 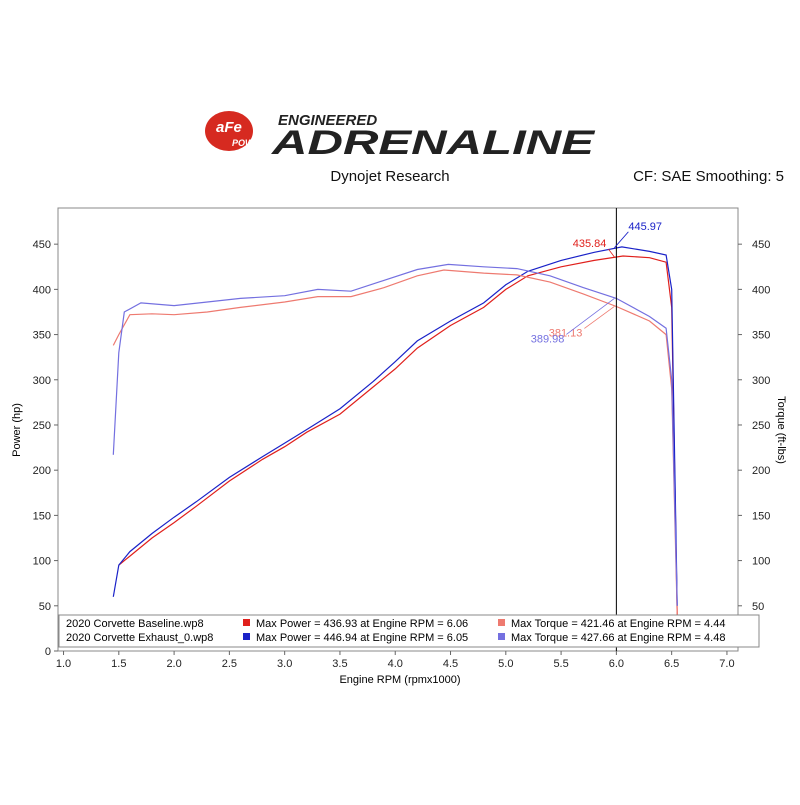 I want to click on legend-entry: Max Torque = 427.66 at Engine RPM = 4.48, so click(x=618, y=638).